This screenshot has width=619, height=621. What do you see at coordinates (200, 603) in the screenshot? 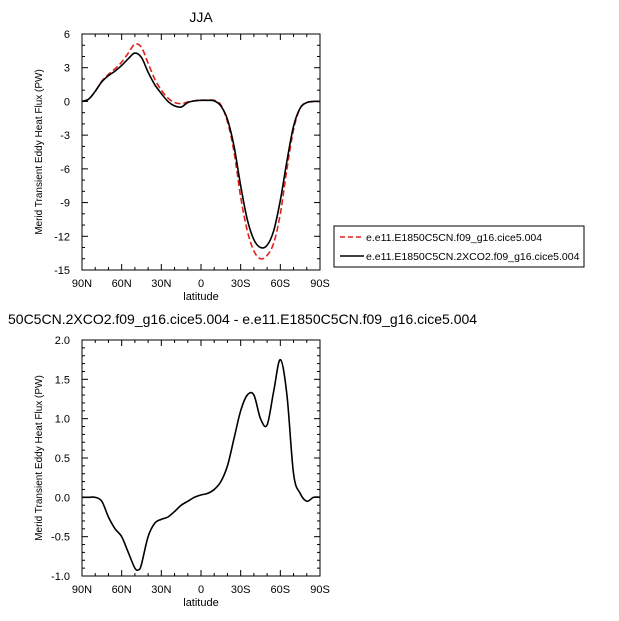
I see `x-axis-label-2: latitude` at bounding box center [200, 603].